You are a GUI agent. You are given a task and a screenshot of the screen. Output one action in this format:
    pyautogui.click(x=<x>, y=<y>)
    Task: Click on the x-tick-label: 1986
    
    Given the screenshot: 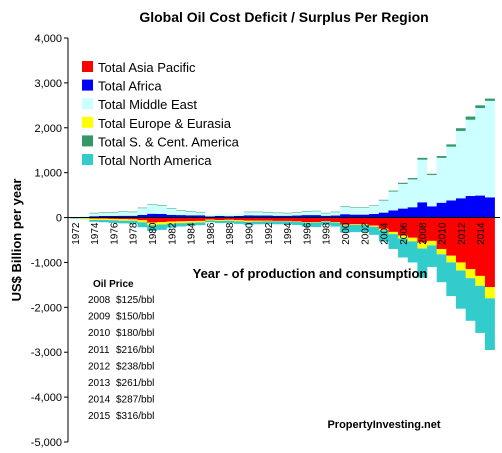 What is the action you would take?
    pyautogui.click(x=211, y=233)
    